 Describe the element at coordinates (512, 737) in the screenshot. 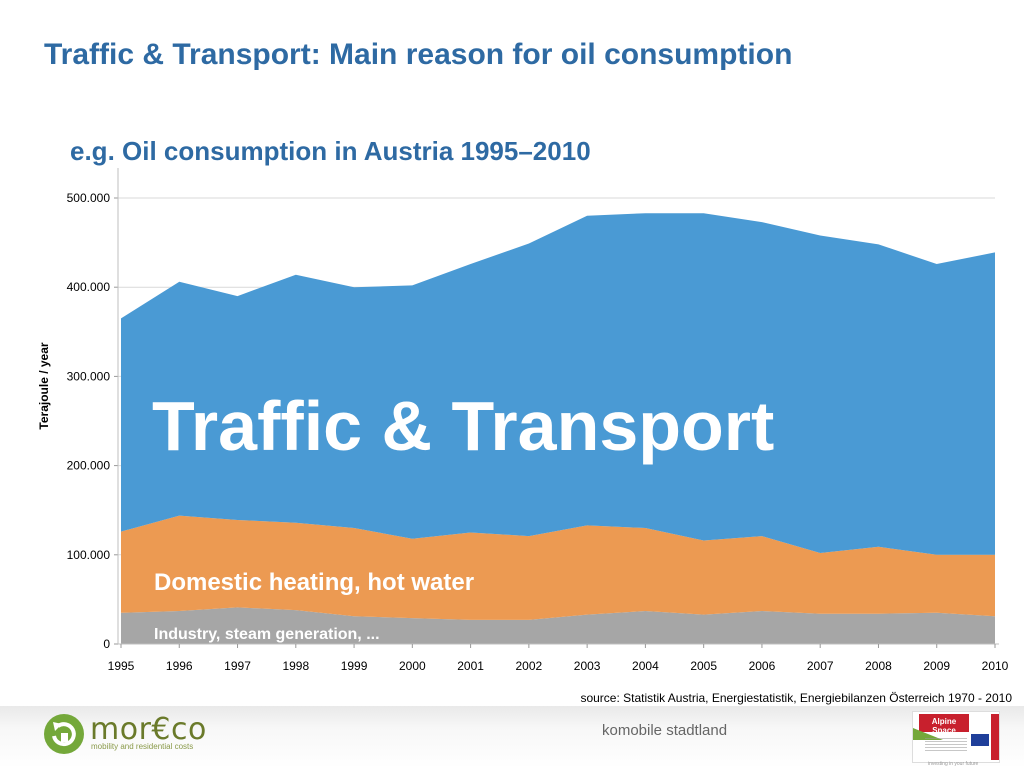

I see `footer-band` at that location.